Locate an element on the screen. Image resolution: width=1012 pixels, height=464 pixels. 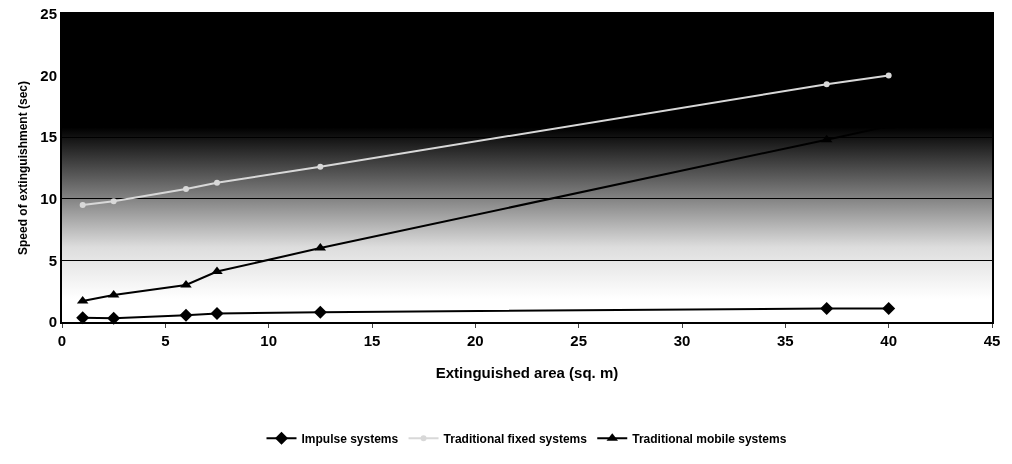
x-tick-label: 5 is located at coordinates (165, 340).